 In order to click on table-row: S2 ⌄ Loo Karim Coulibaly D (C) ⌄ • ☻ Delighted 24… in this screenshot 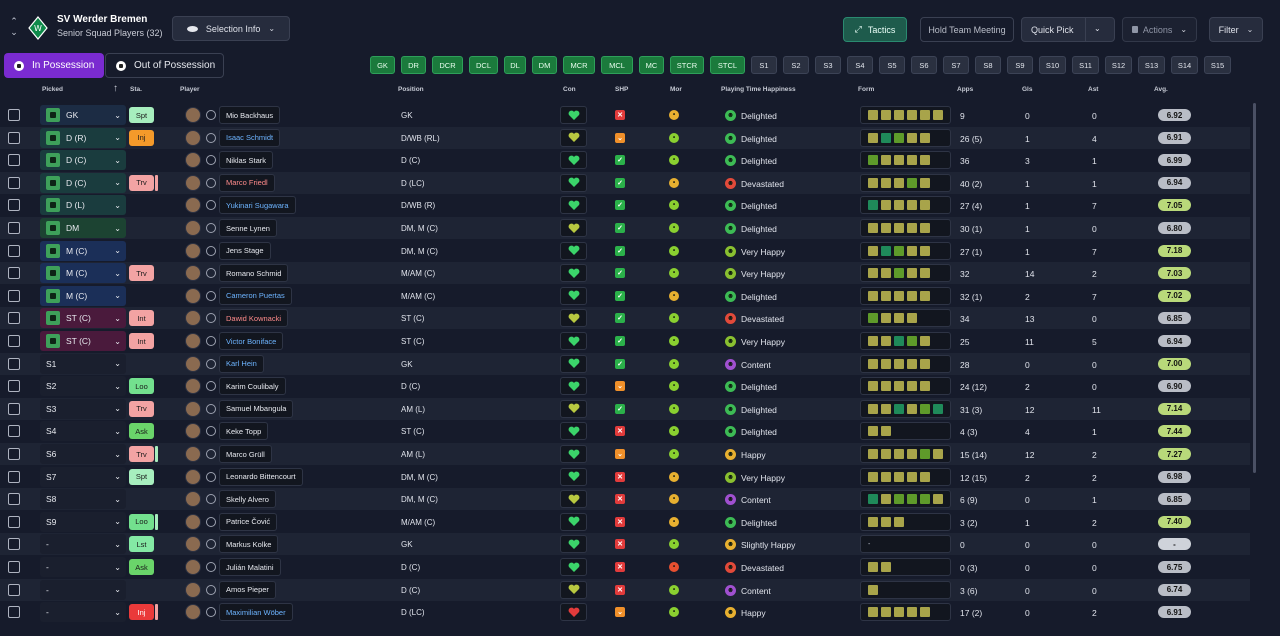, I will do `click(625, 386)`.